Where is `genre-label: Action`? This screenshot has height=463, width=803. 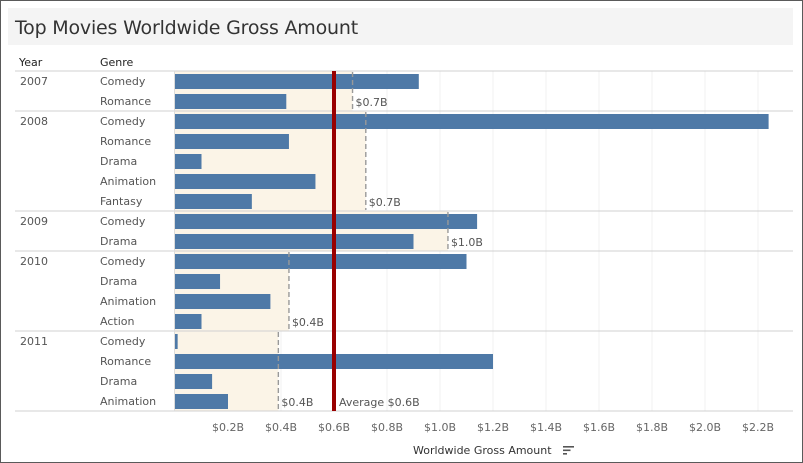
genre-label: Action is located at coordinates (117, 321).